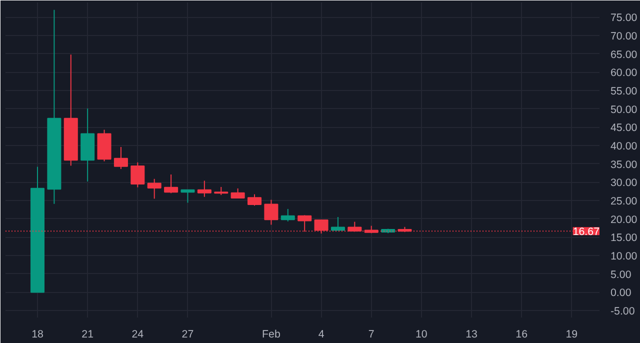 This screenshot has width=640, height=343. I want to click on y-tick-label: 25.00, so click(624, 202).